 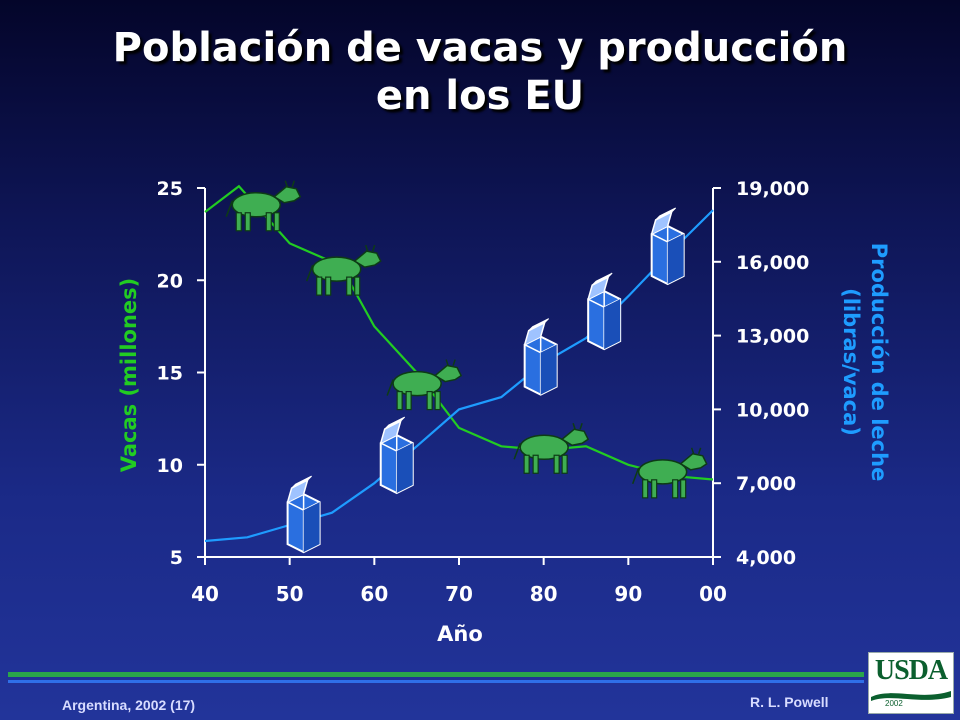 What do you see at coordinates (176, 558) in the screenshot?
I see `y-left-tick-label: 5` at bounding box center [176, 558].